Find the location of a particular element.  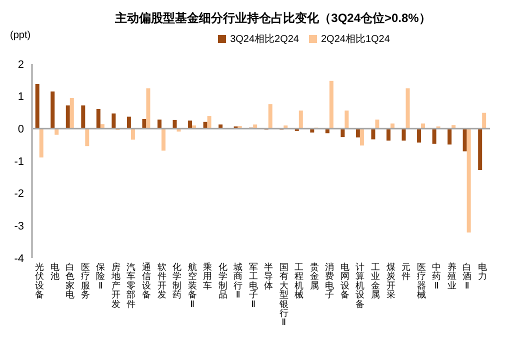

x-tick-label: 汽车零部件 is located at coordinates (131, 285).